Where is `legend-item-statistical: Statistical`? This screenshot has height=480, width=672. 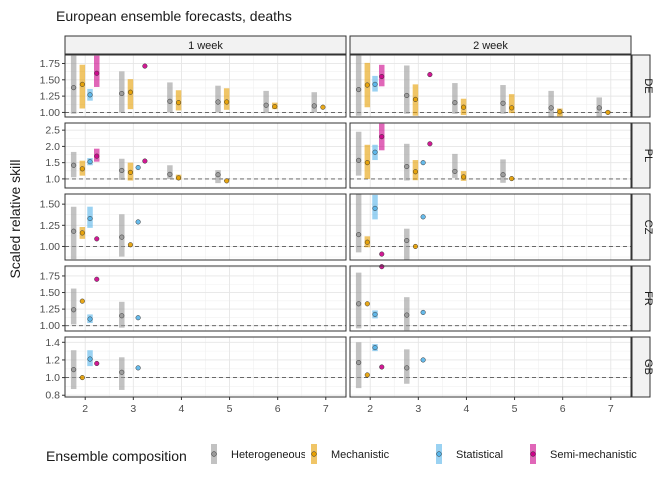
legend-item-statistical: Statistical is located at coordinates (466, 454).